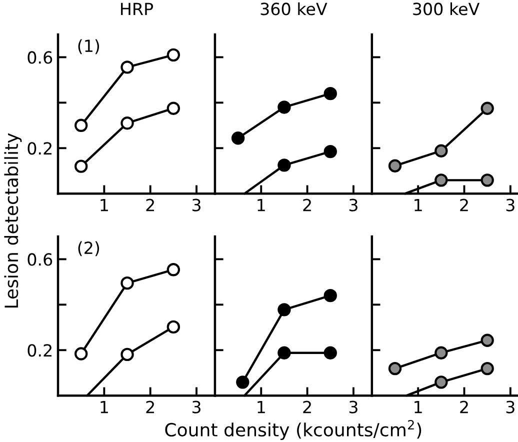 This screenshot has height=442, width=518. What do you see at coordinates (137, 9) in the screenshot?
I see `chart-title: HRP` at bounding box center [137, 9].